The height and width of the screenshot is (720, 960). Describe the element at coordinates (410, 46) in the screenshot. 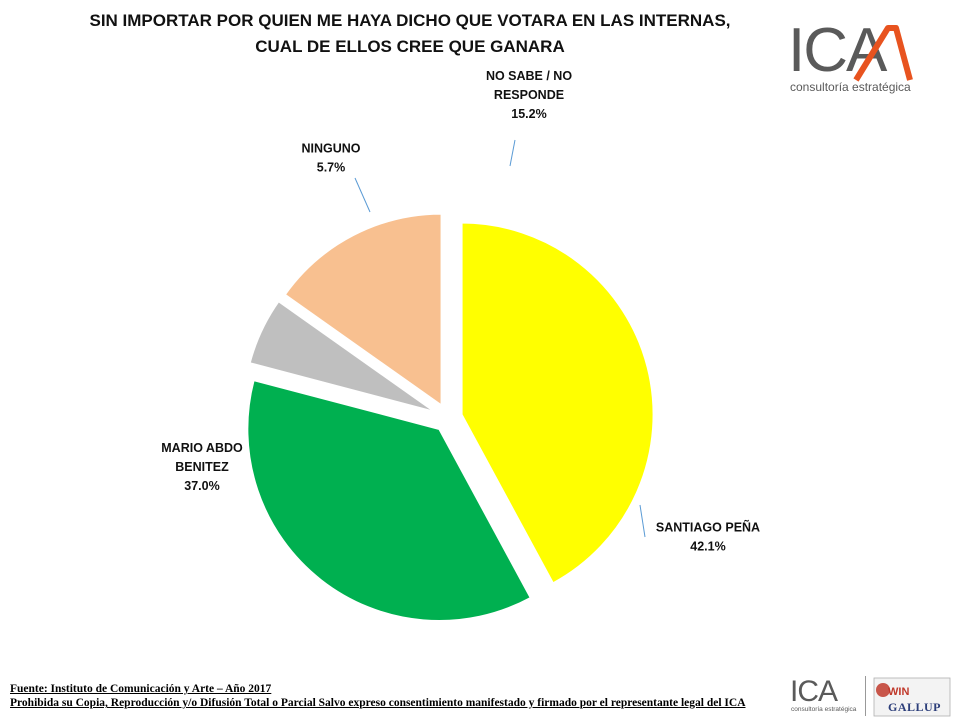

I see `chart-title-line-2: CUAL DE ELLOS CREE QUE GANARA` at that location.